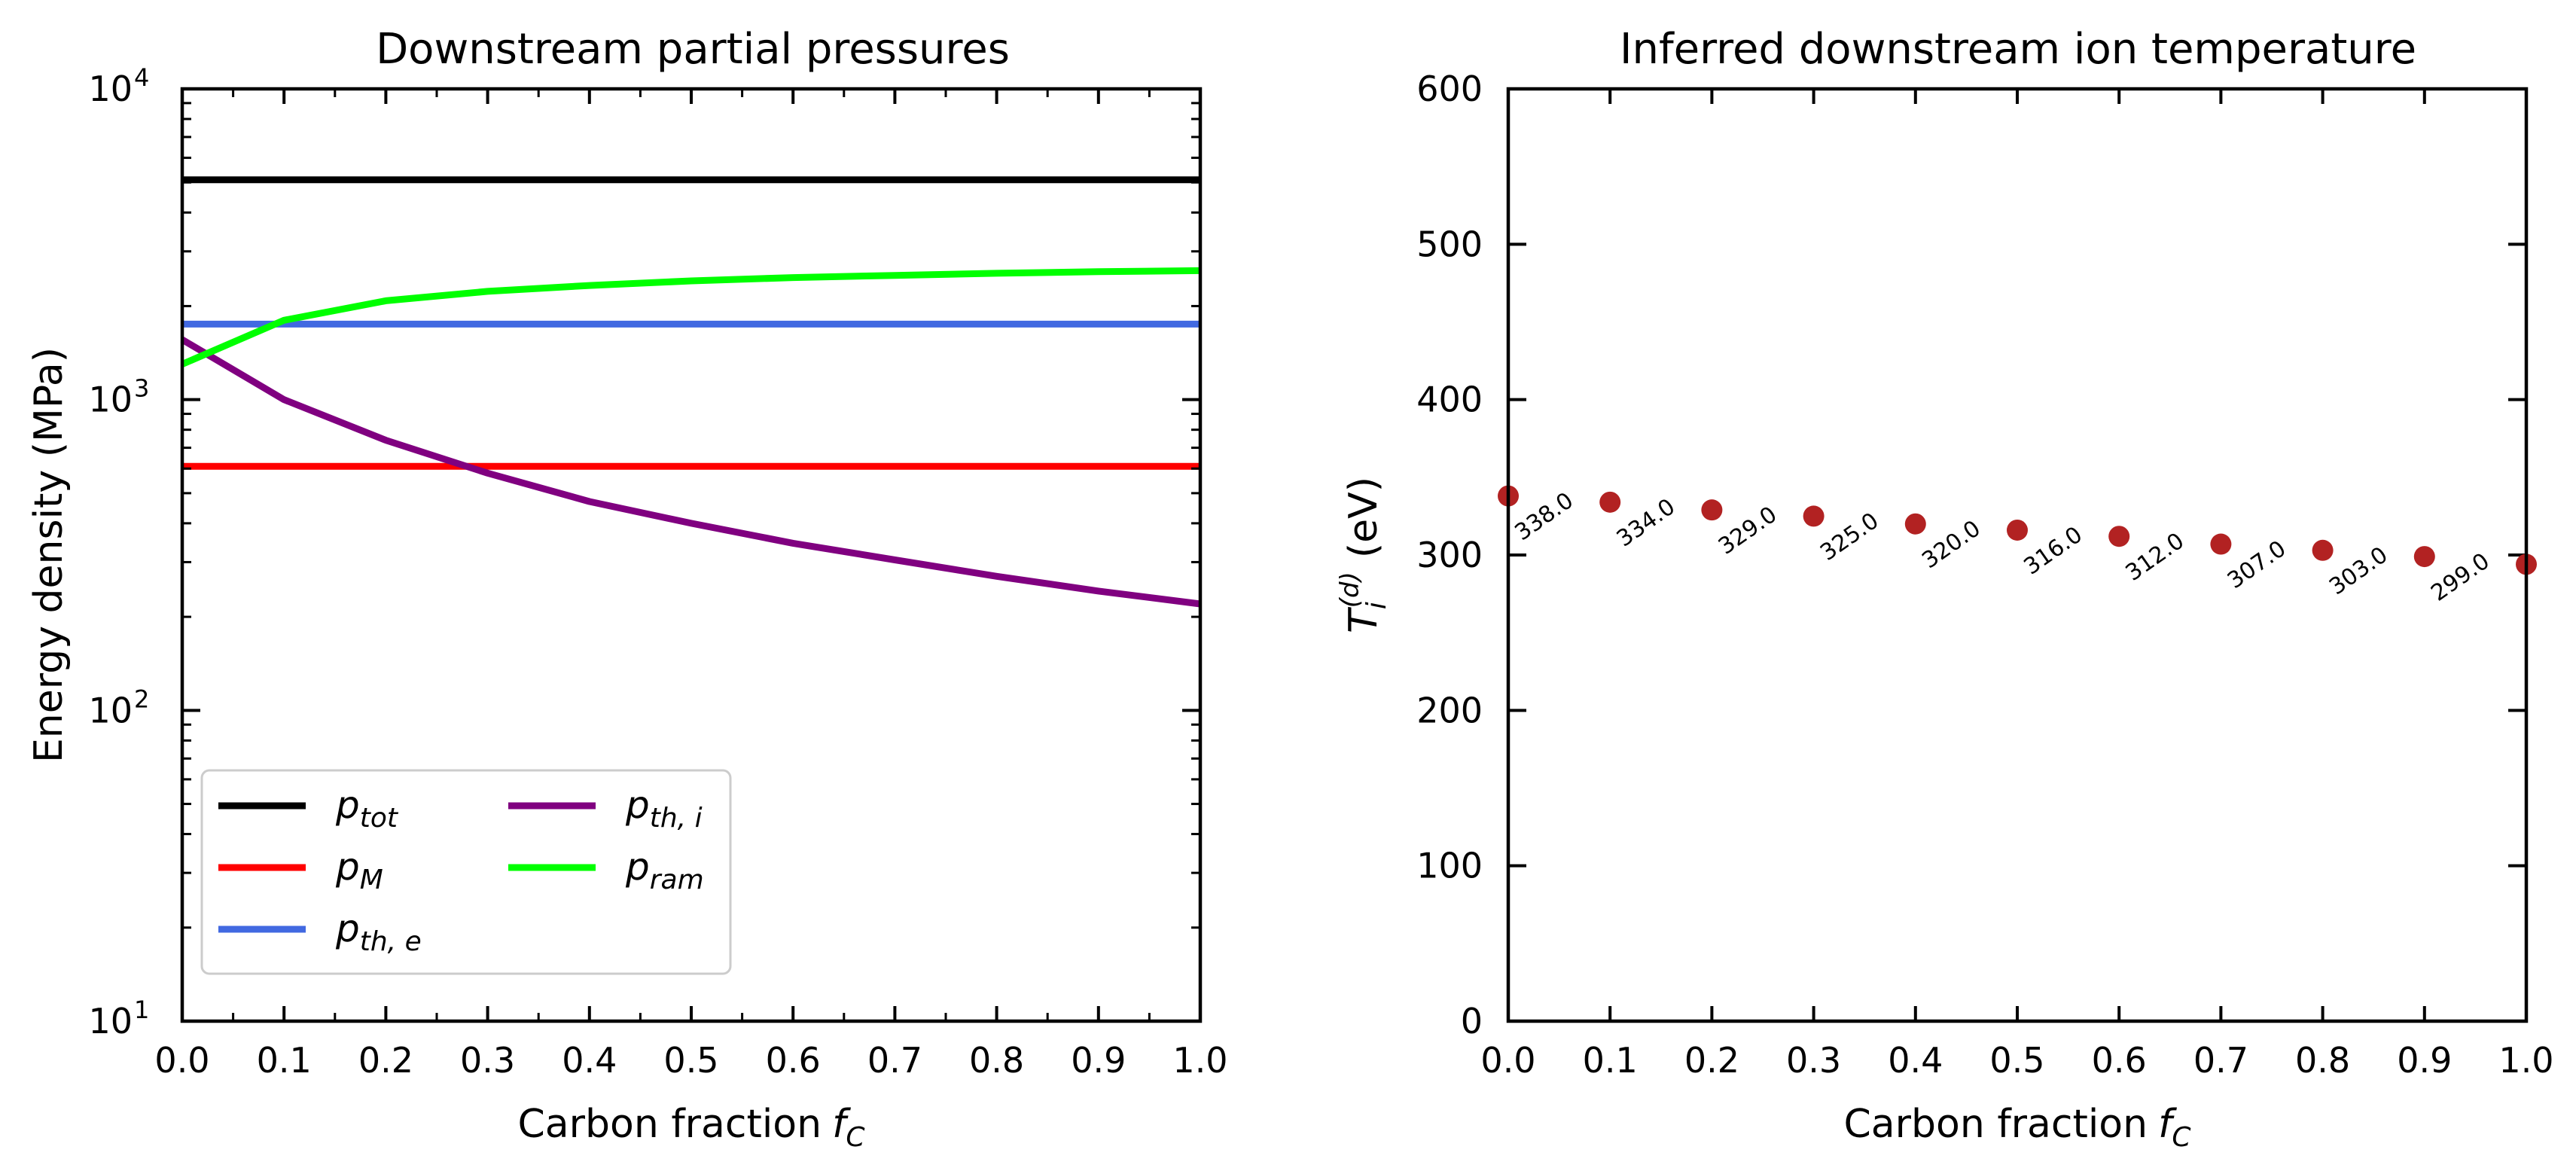  Describe the element at coordinates (690, 1060) in the screenshot. I see `left-x-tick-label: 0.5` at that location.